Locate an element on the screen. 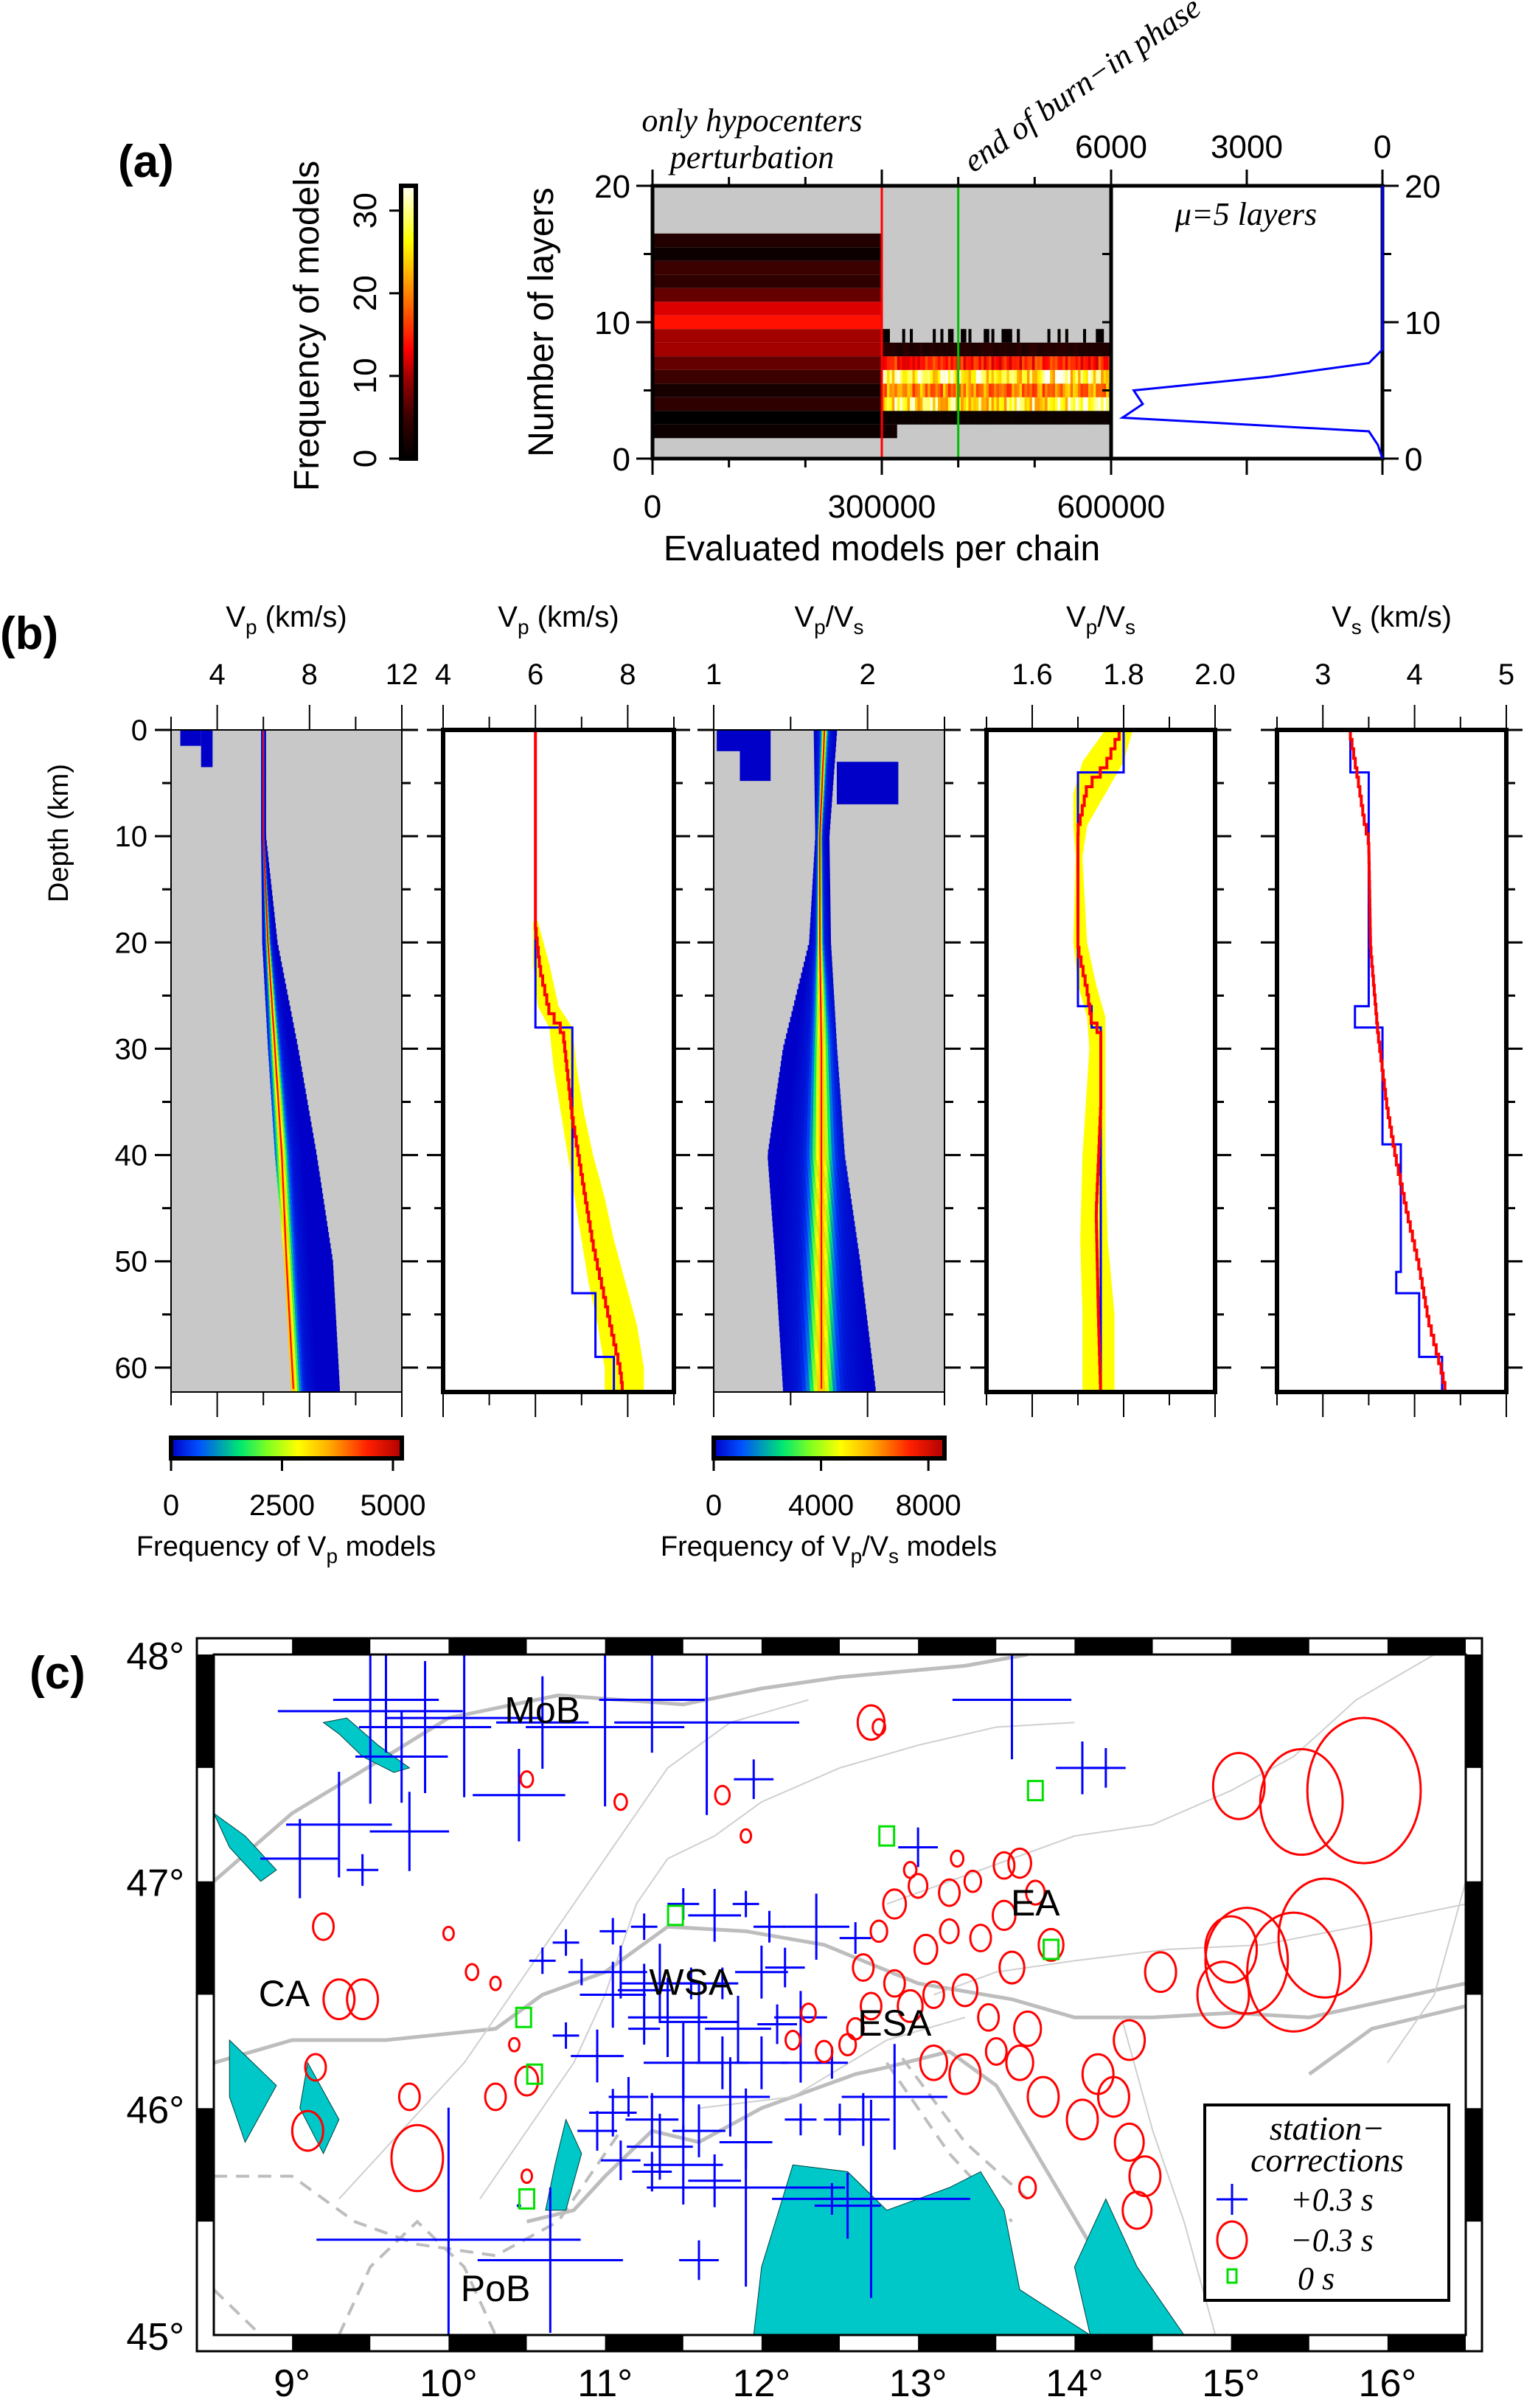 This screenshot has height=2408, width=1524. panel-axis-title: Vp (km/s) is located at coordinates (558, 619).